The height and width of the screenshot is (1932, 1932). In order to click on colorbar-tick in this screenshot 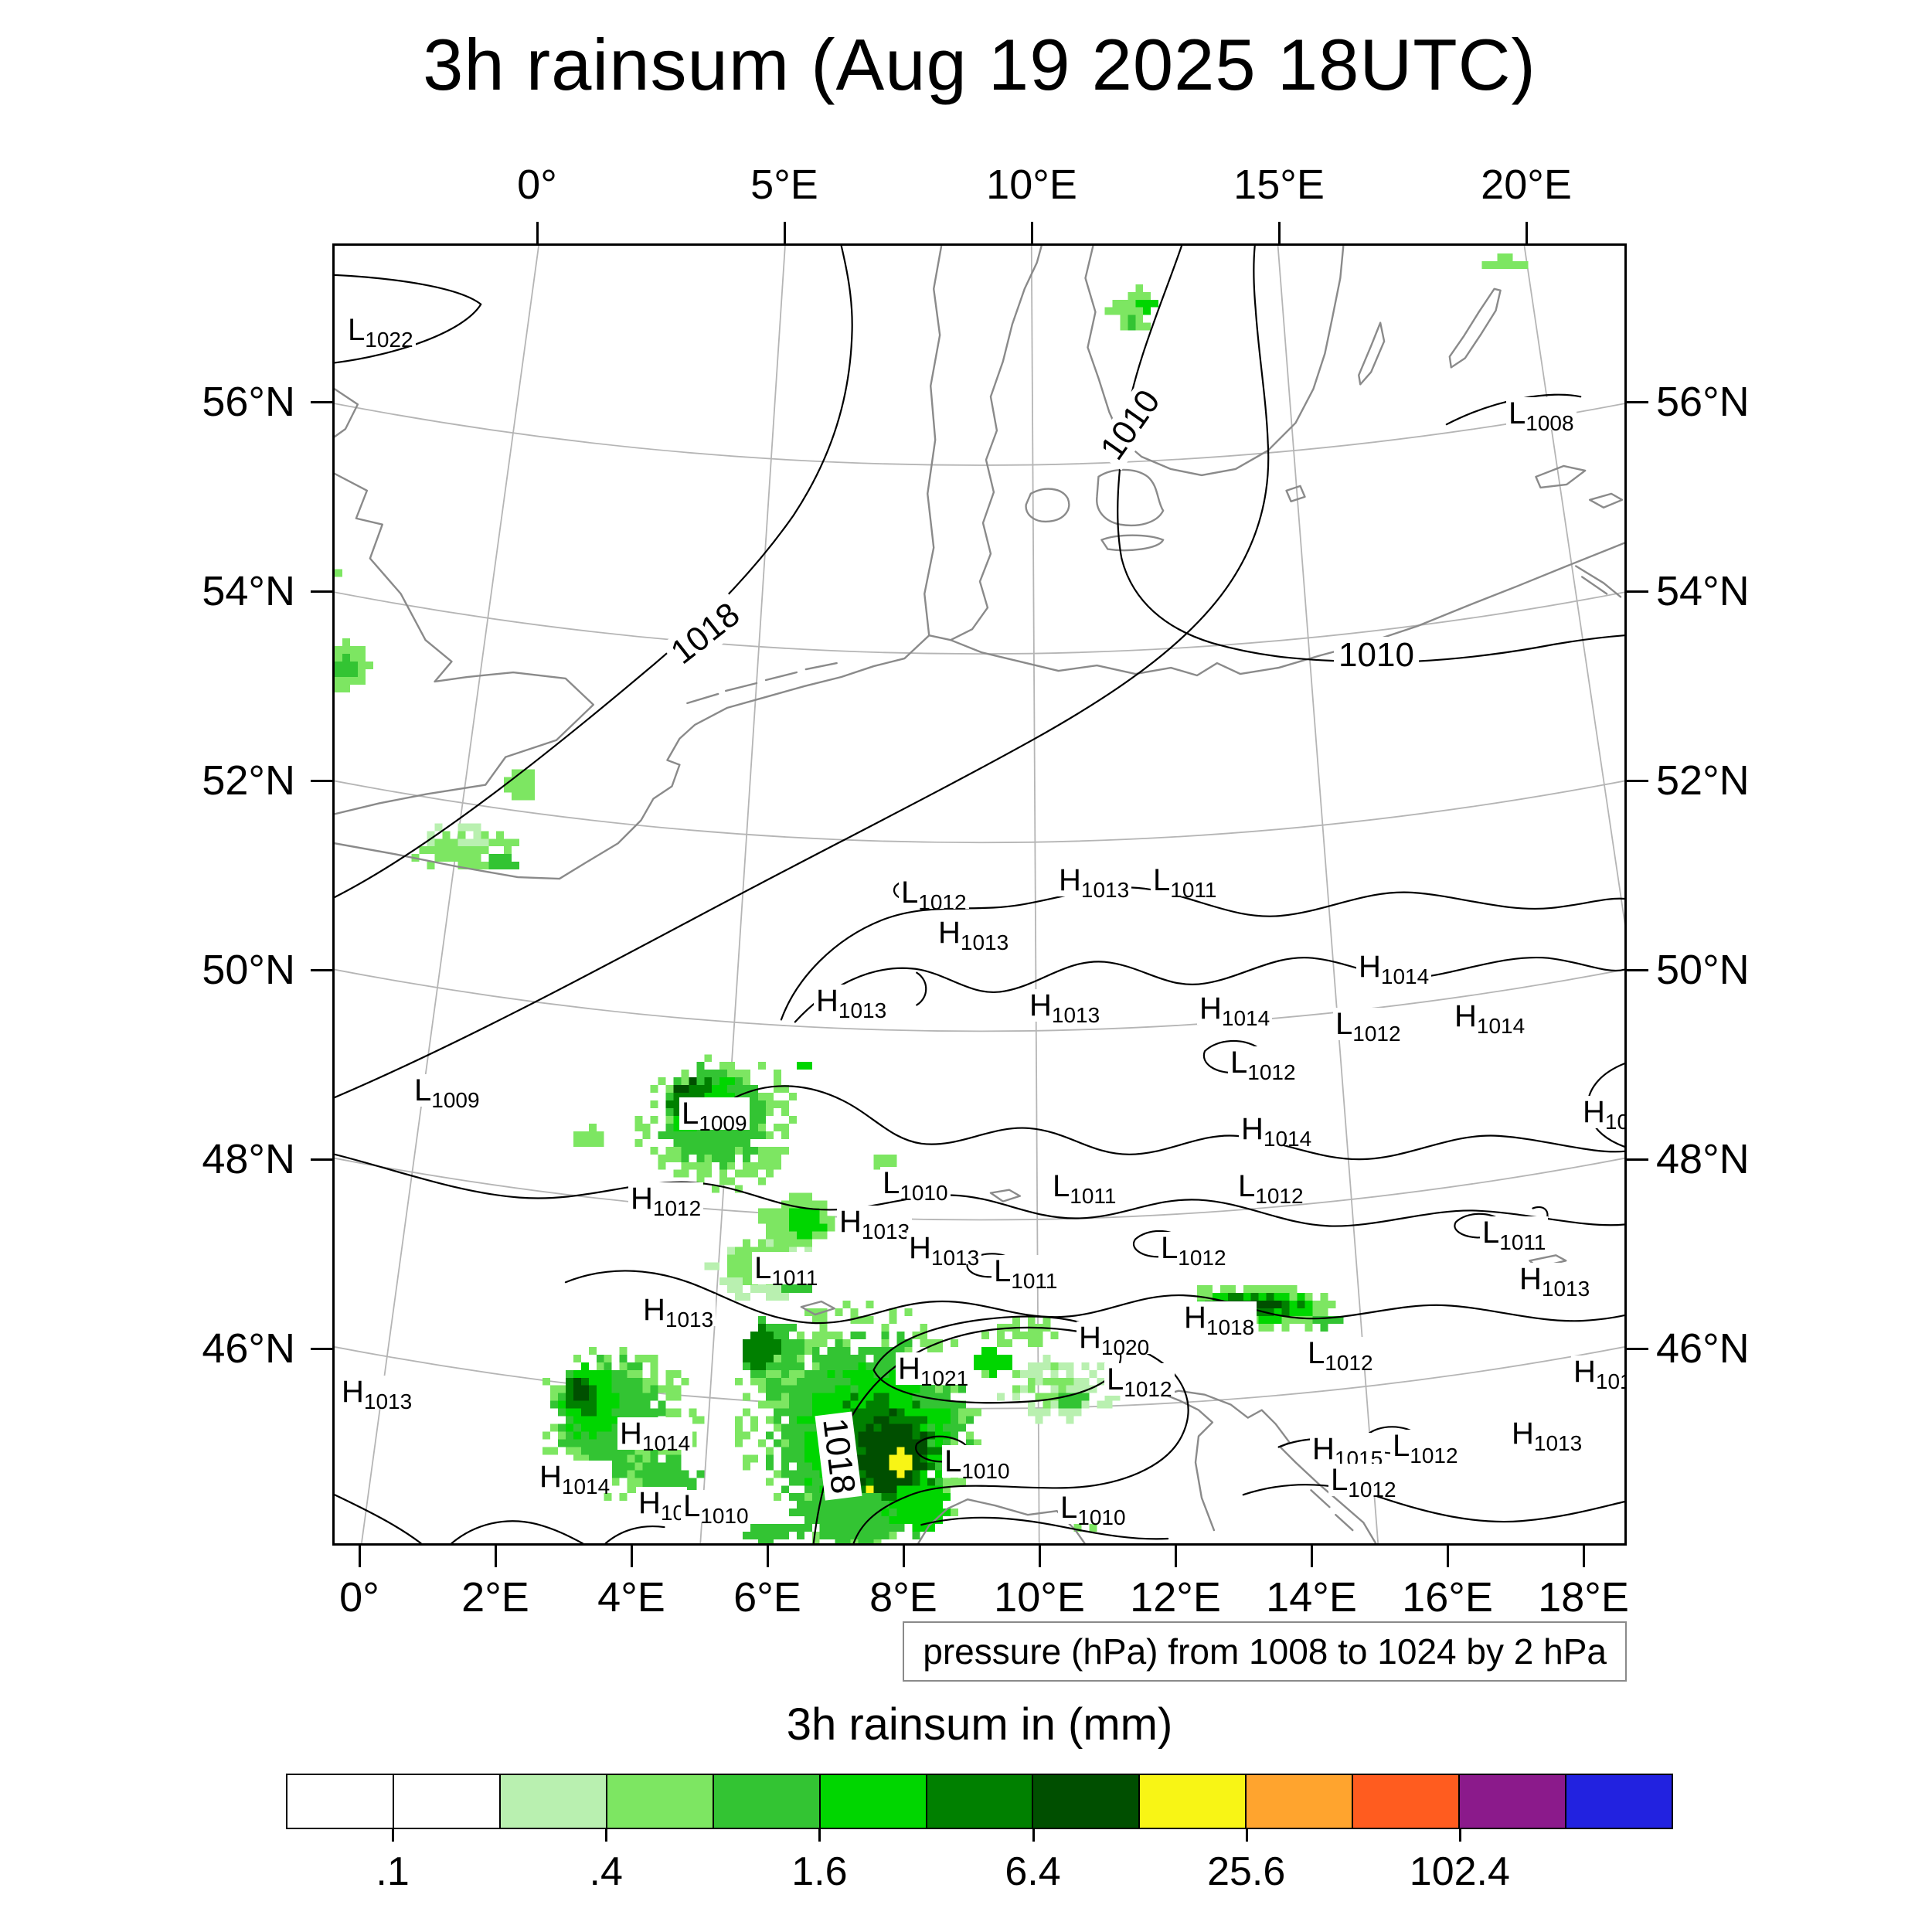, I will do `click(1247, 1836)`.